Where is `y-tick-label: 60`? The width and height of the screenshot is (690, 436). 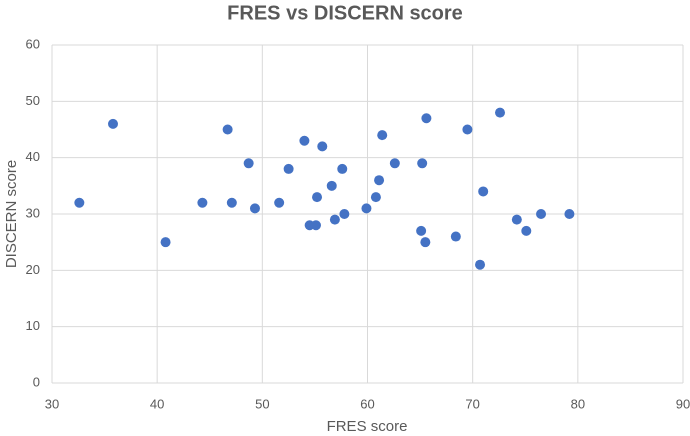 y-tick-label: 60 is located at coordinates (33, 43).